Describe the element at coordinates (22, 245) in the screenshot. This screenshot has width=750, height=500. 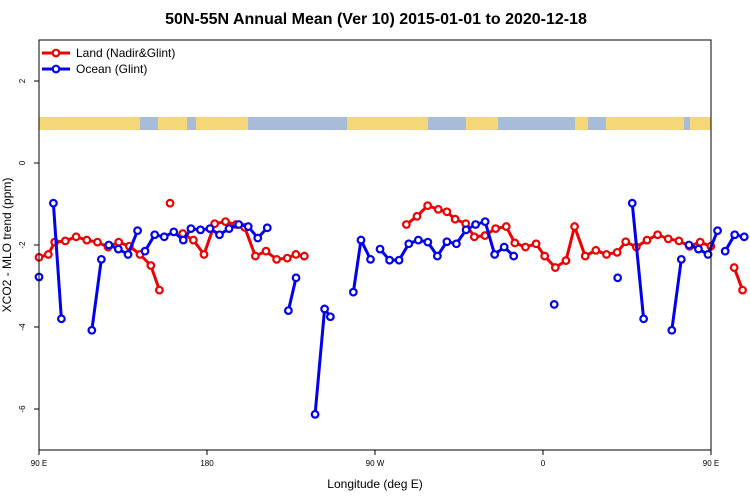
I see `y-tick-label: -2` at that location.